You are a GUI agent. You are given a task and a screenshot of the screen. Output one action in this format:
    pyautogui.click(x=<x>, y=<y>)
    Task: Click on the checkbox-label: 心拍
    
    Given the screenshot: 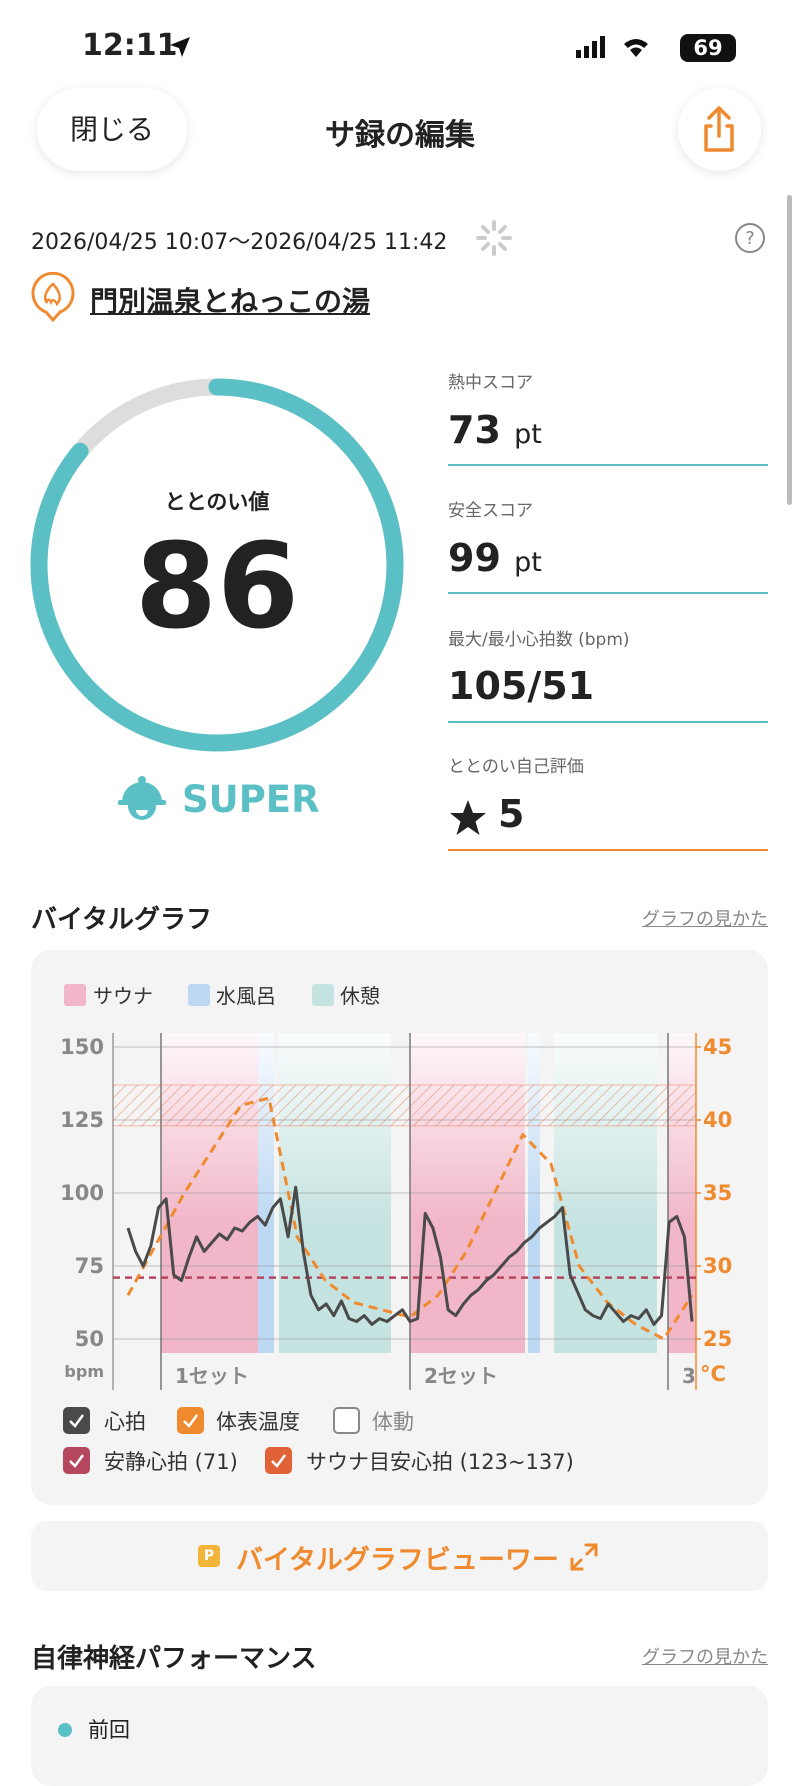 What is the action you would take?
    pyautogui.click(x=125, y=1422)
    